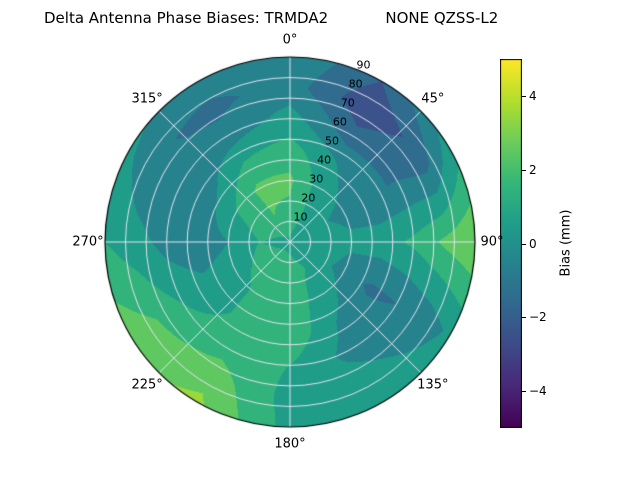 The height and width of the screenshot is (480, 640). I want to click on azimuth-tick-label: 135°, so click(433, 385).